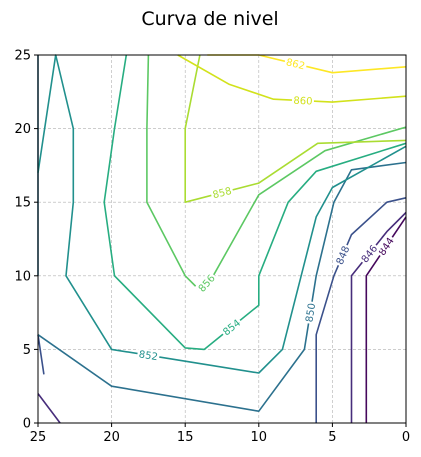 This screenshot has width=421, height=457. I want to click on contour-label-862: 862, so click(295, 64).